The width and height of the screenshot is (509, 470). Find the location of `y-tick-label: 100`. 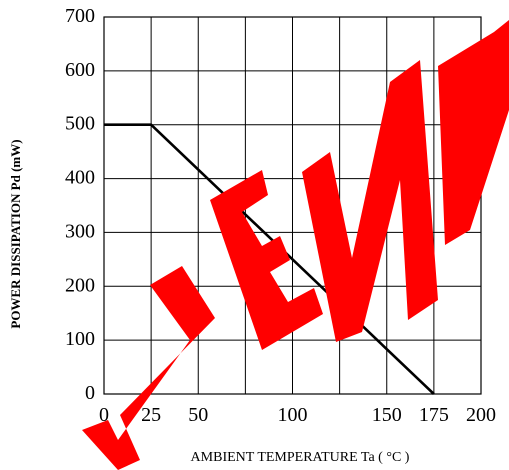

y-tick-label: 100 is located at coordinates (80, 339).